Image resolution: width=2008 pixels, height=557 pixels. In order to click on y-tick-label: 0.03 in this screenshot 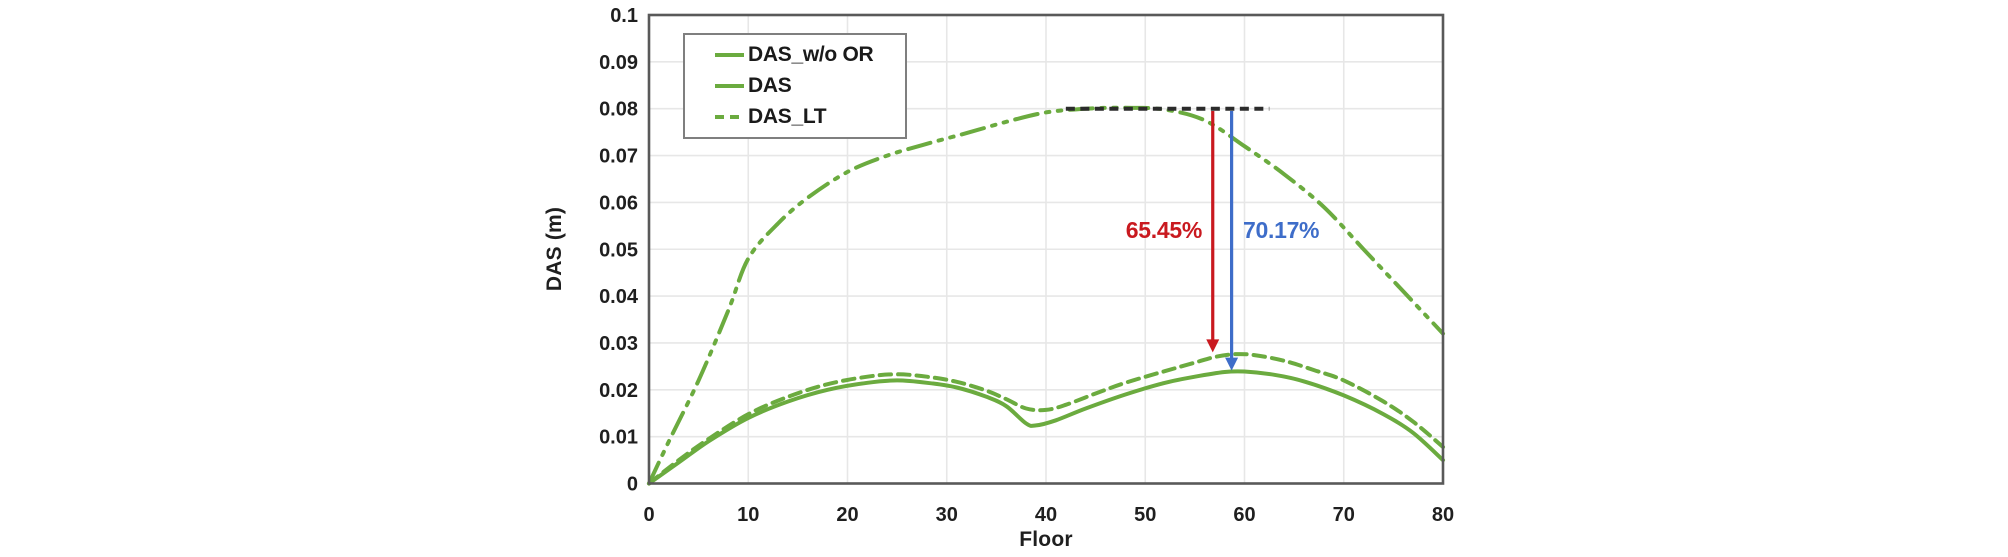, I will do `click(618, 344)`.